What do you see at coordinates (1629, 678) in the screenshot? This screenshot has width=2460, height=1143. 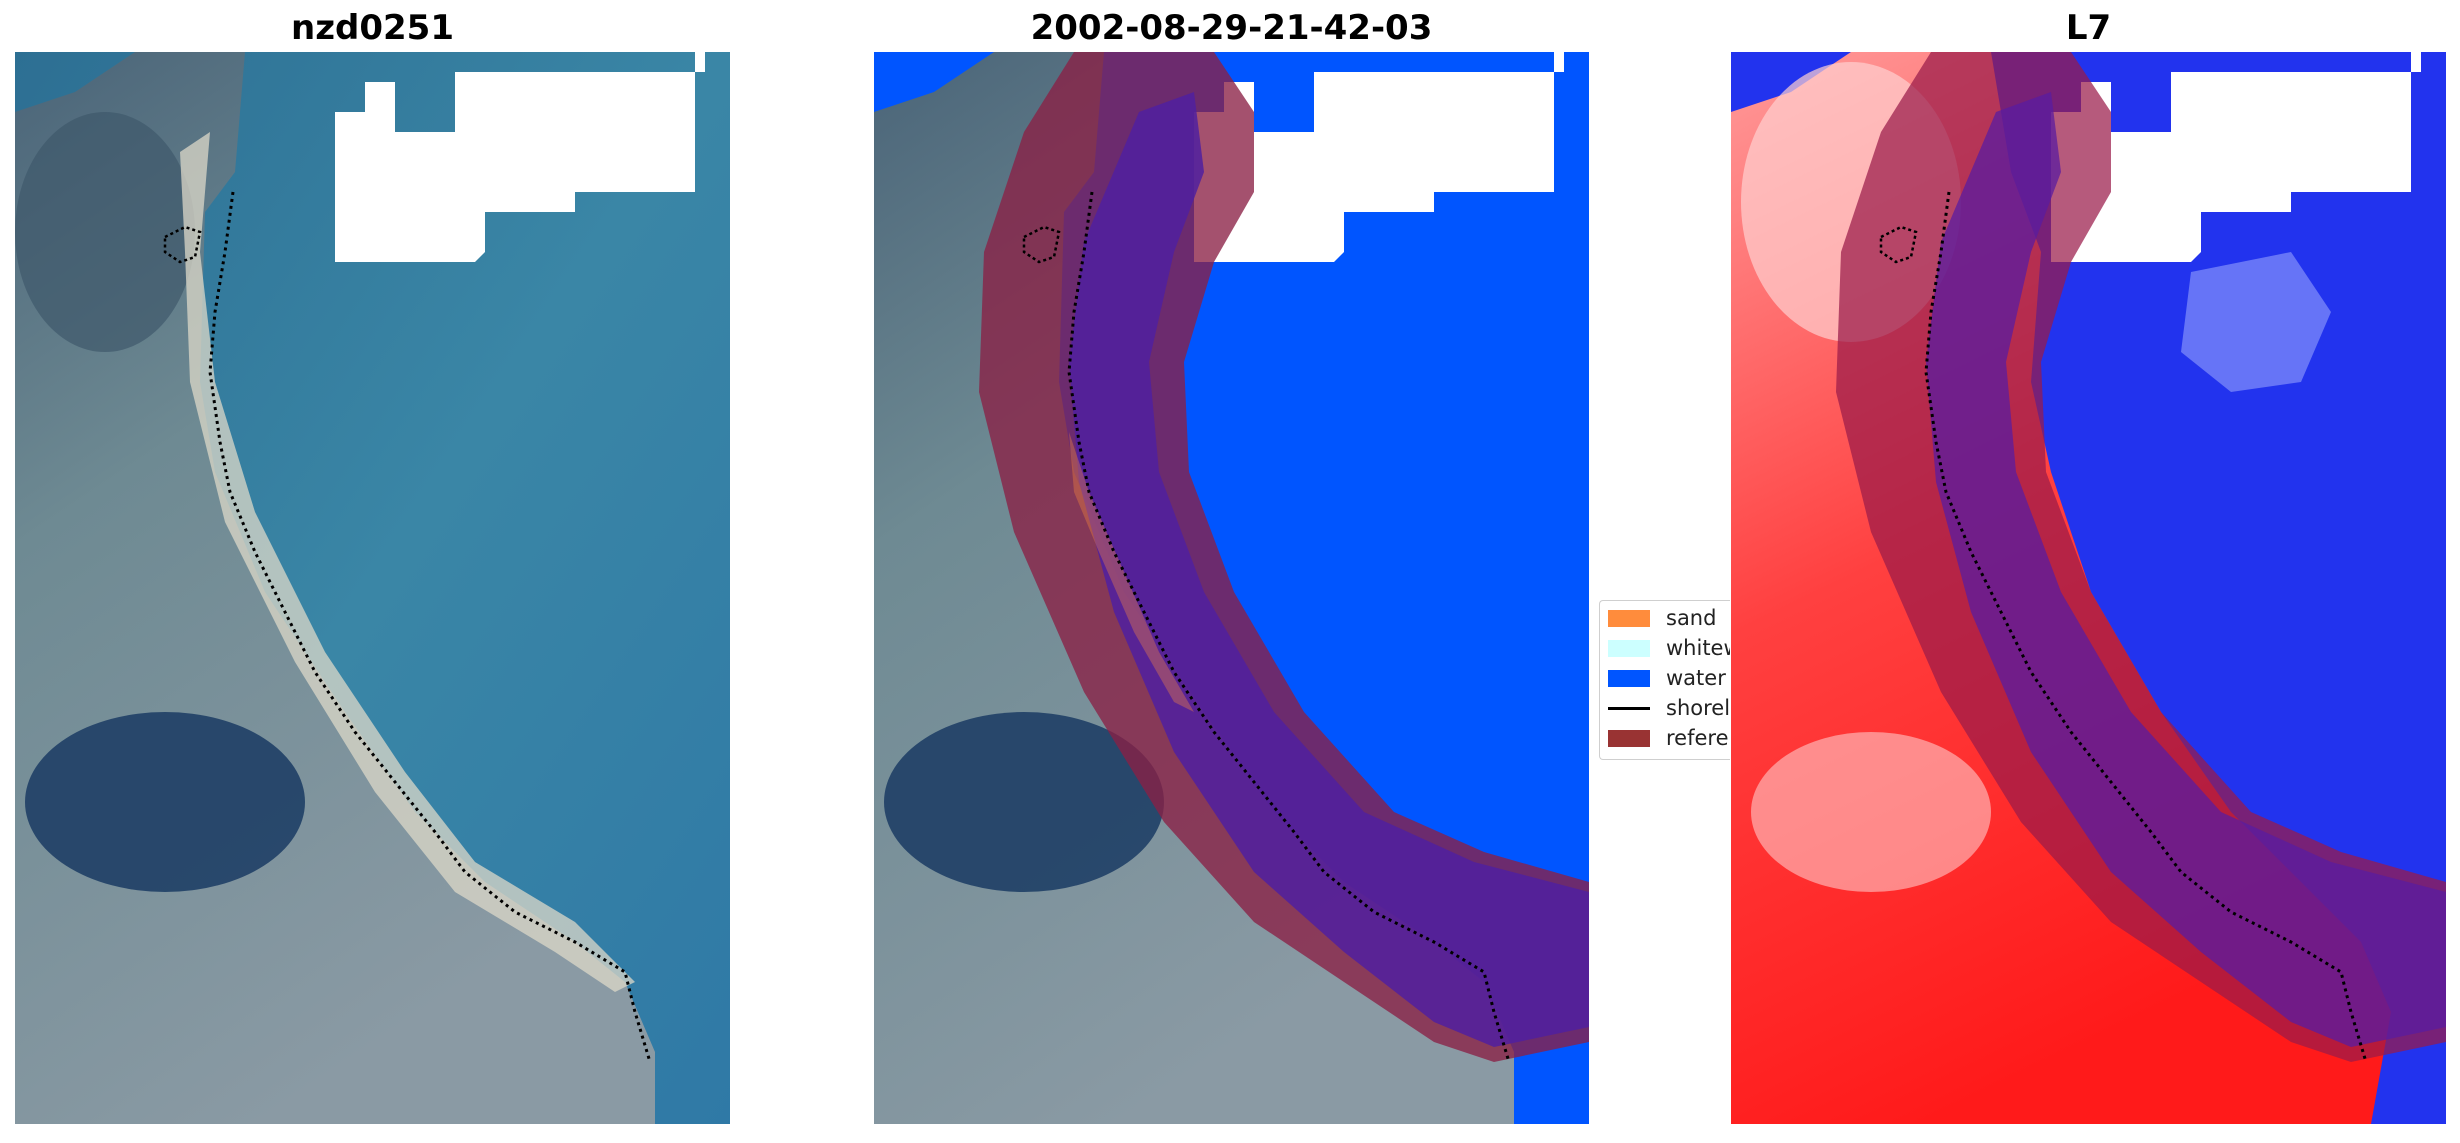 I see `legend-swatch-water` at bounding box center [1629, 678].